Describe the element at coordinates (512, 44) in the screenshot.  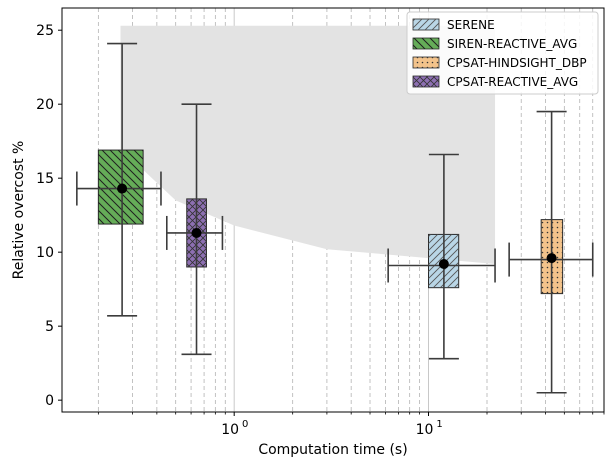
I see `legend-label: SIREN-REACTIVE_AVG` at that location.